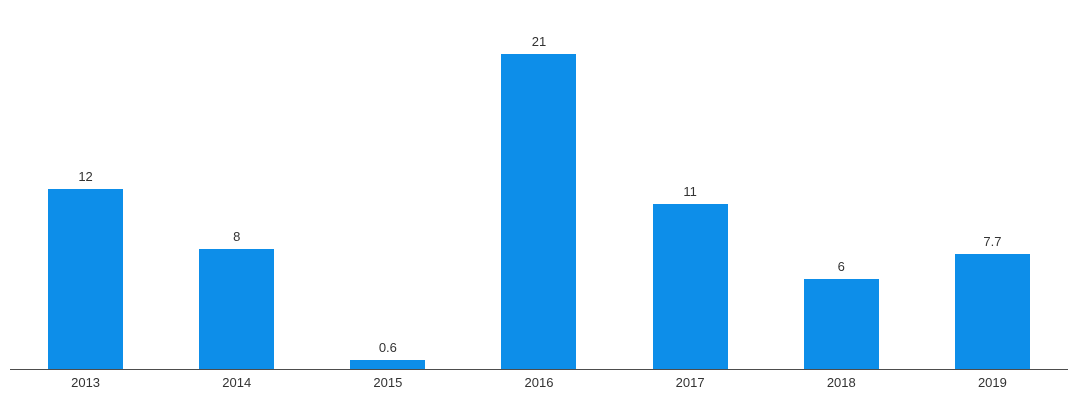 Image resolution: width=1078 pixels, height=400 pixels. I want to click on x-axis-tick-label: 2013, so click(86, 382).